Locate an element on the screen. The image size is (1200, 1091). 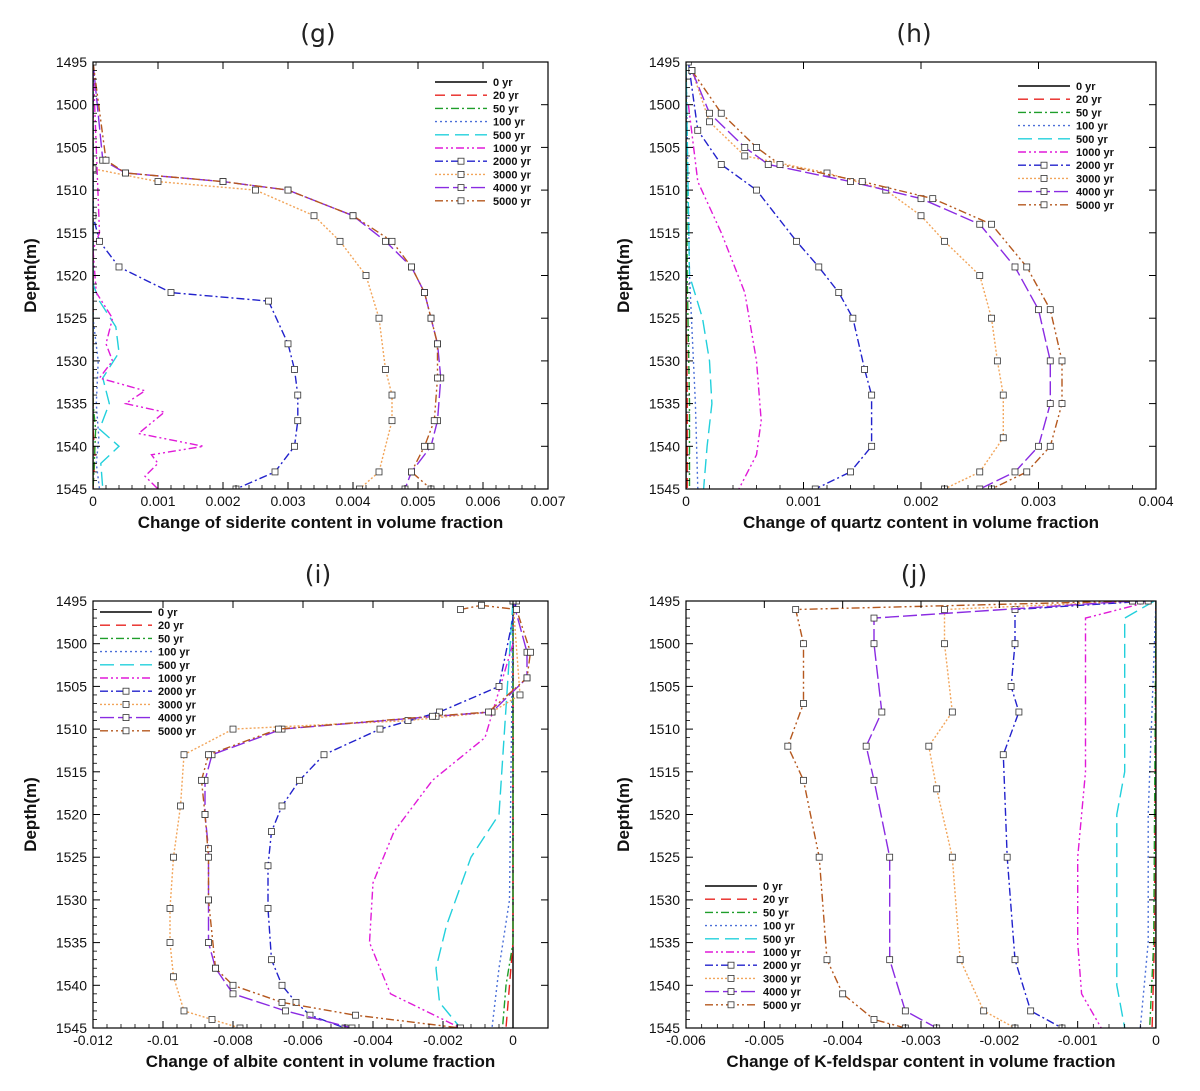
legend-label: 100 yr is located at coordinates (509, 123).